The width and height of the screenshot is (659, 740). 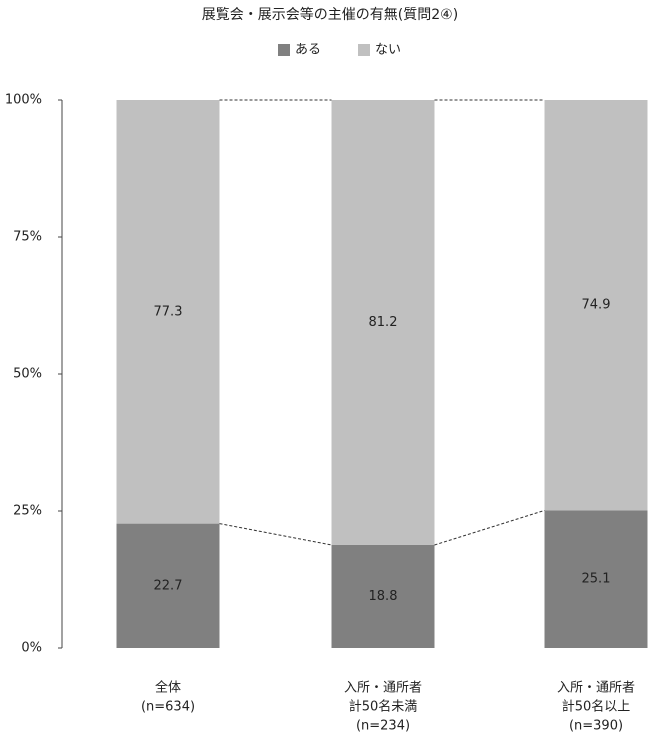 What do you see at coordinates (383, 726) in the screenshot?
I see `x-tick-label: (n=234)` at bounding box center [383, 726].